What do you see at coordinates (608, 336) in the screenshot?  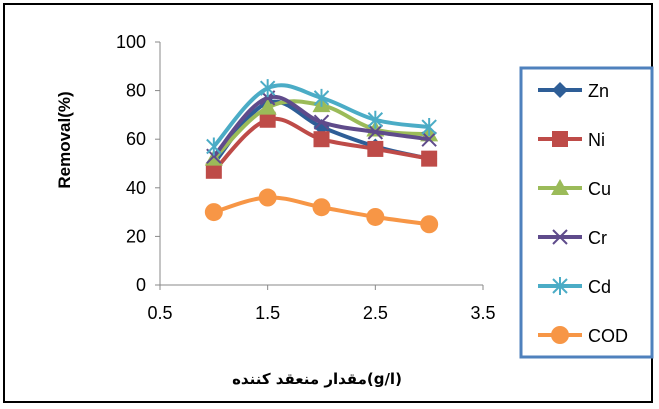 I see `legend-label: COD` at bounding box center [608, 336].